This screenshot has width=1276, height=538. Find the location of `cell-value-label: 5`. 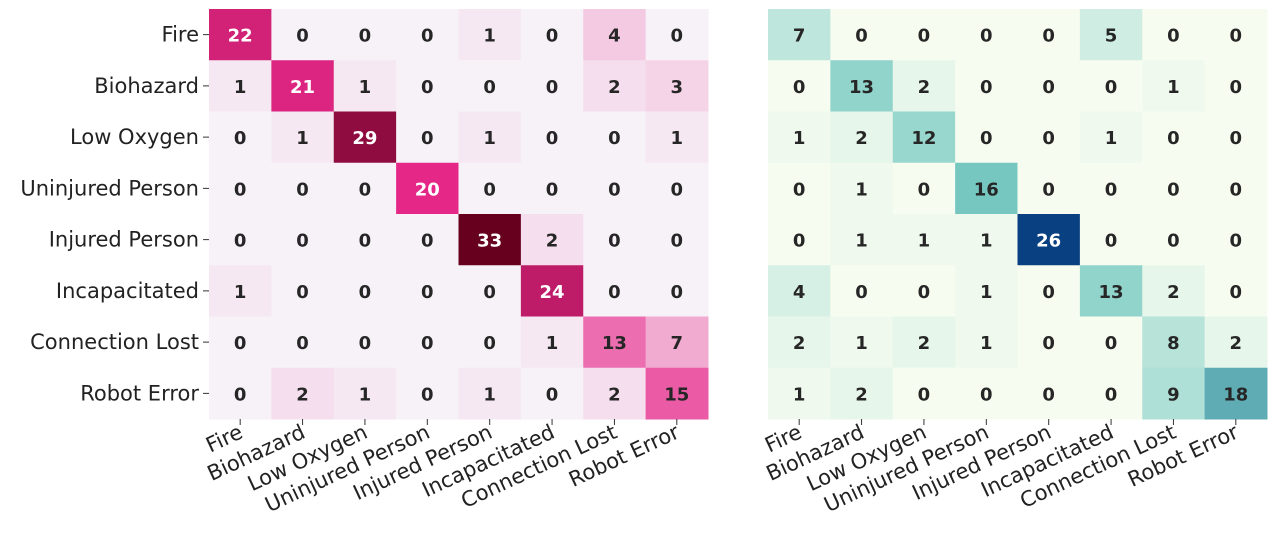

cell-value-label: 5 is located at coordinates (1111, 36).